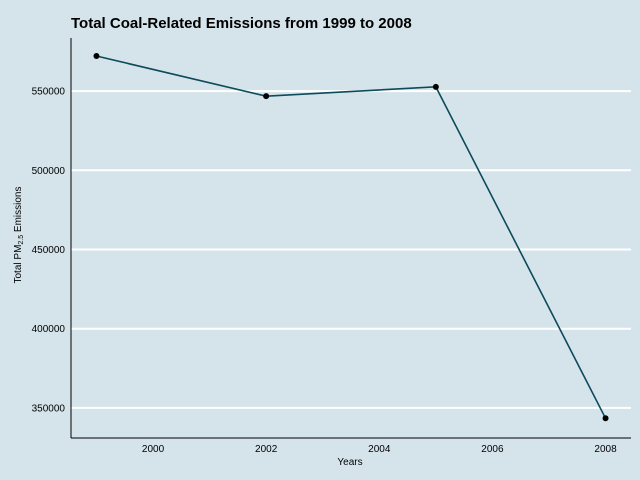  What do you see at coordinates (266, 96) in the screenshot?
I see `data-point-2002` at bounding box center [266, 96].